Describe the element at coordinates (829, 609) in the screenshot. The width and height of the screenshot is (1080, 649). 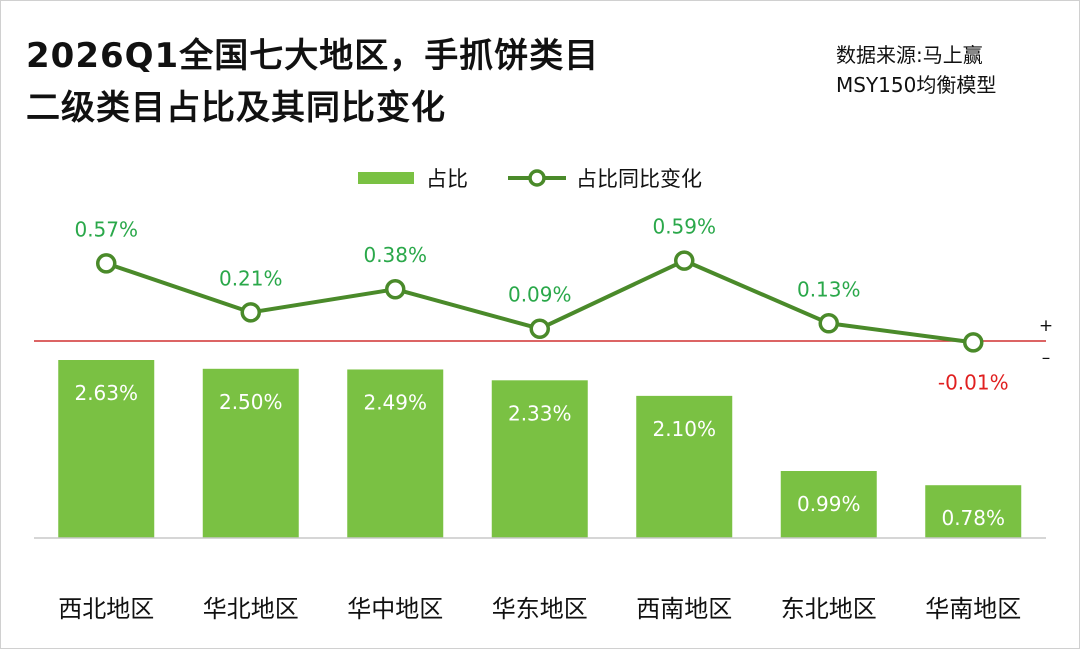
I see `x-tick-label: 东北地区` at that location.